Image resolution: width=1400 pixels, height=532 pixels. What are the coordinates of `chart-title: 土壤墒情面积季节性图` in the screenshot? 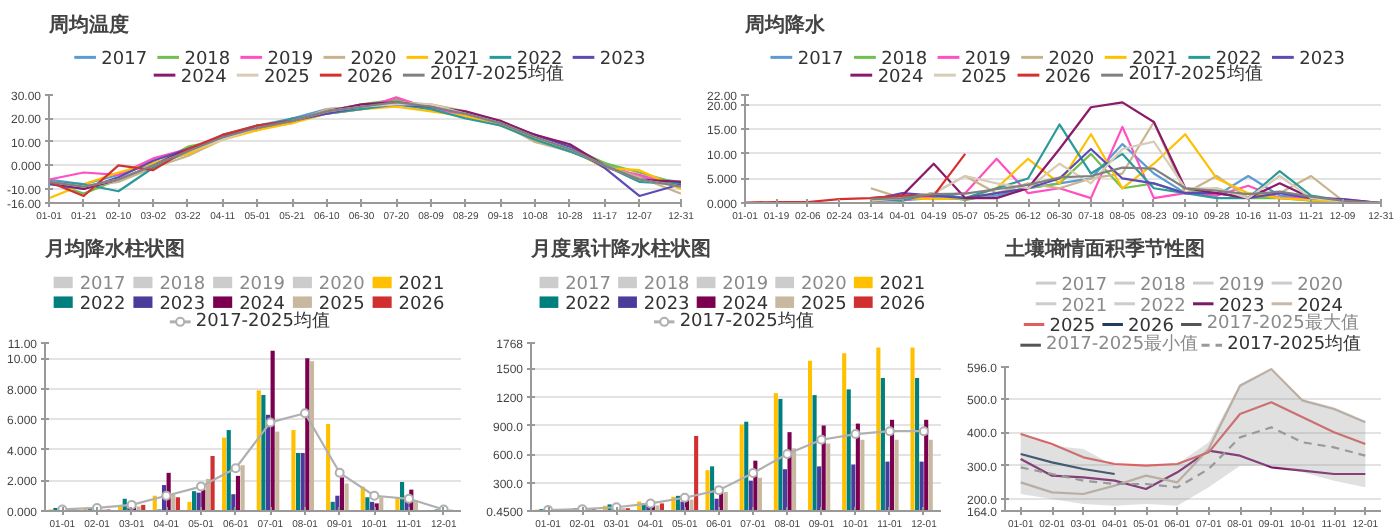 It's located at (1104, 249).